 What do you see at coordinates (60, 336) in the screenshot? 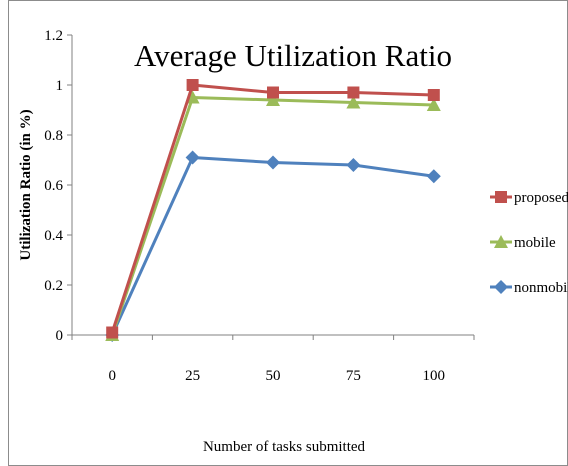
I see `y-tick-label: 0` at bounding box center [60, 336].